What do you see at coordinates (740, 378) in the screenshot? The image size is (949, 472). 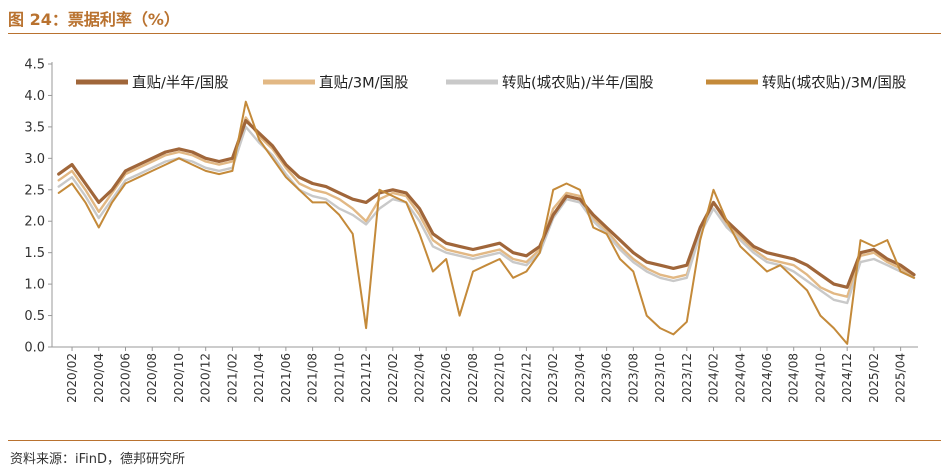 I see `x-tick-label: 2024/04` at bounding box center [740, 378].